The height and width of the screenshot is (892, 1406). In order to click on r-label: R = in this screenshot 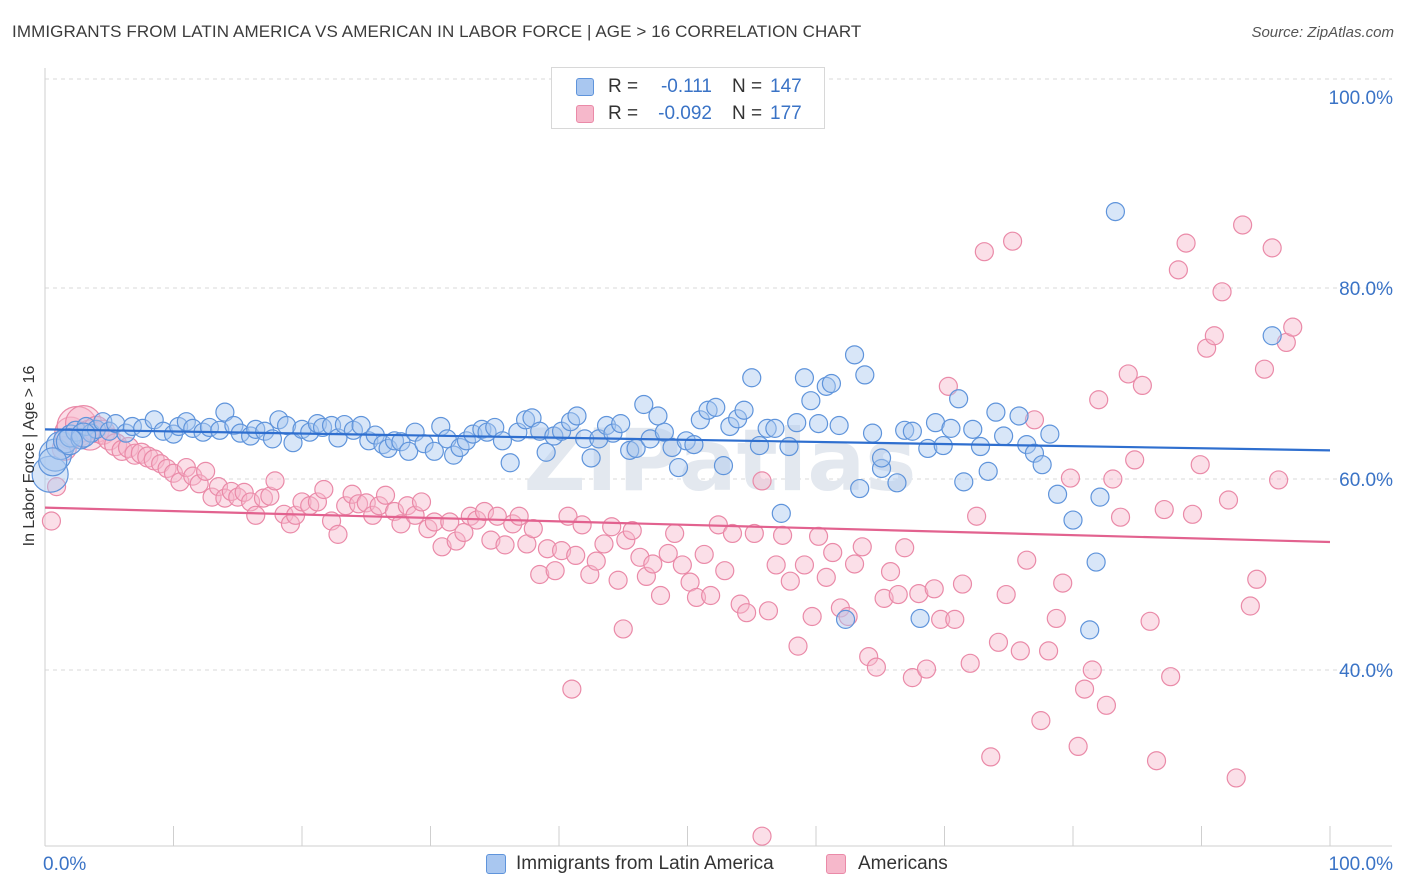, I will do `click(623, 86)`.